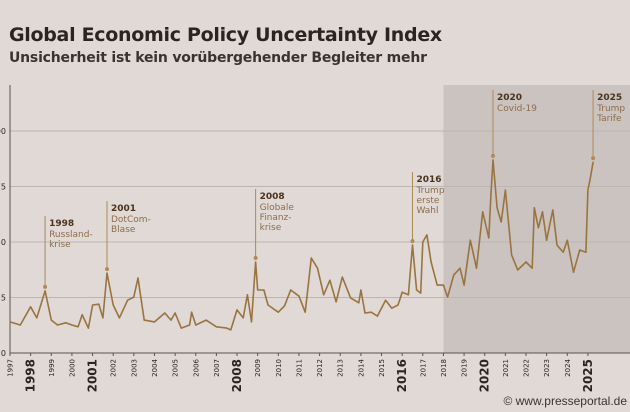 This screenshot has width=630, height=412. What do you see at coordinates (155, 367) in the screenshot?
I see `x-tick-label: 2004` at bounding box center [155, 367].